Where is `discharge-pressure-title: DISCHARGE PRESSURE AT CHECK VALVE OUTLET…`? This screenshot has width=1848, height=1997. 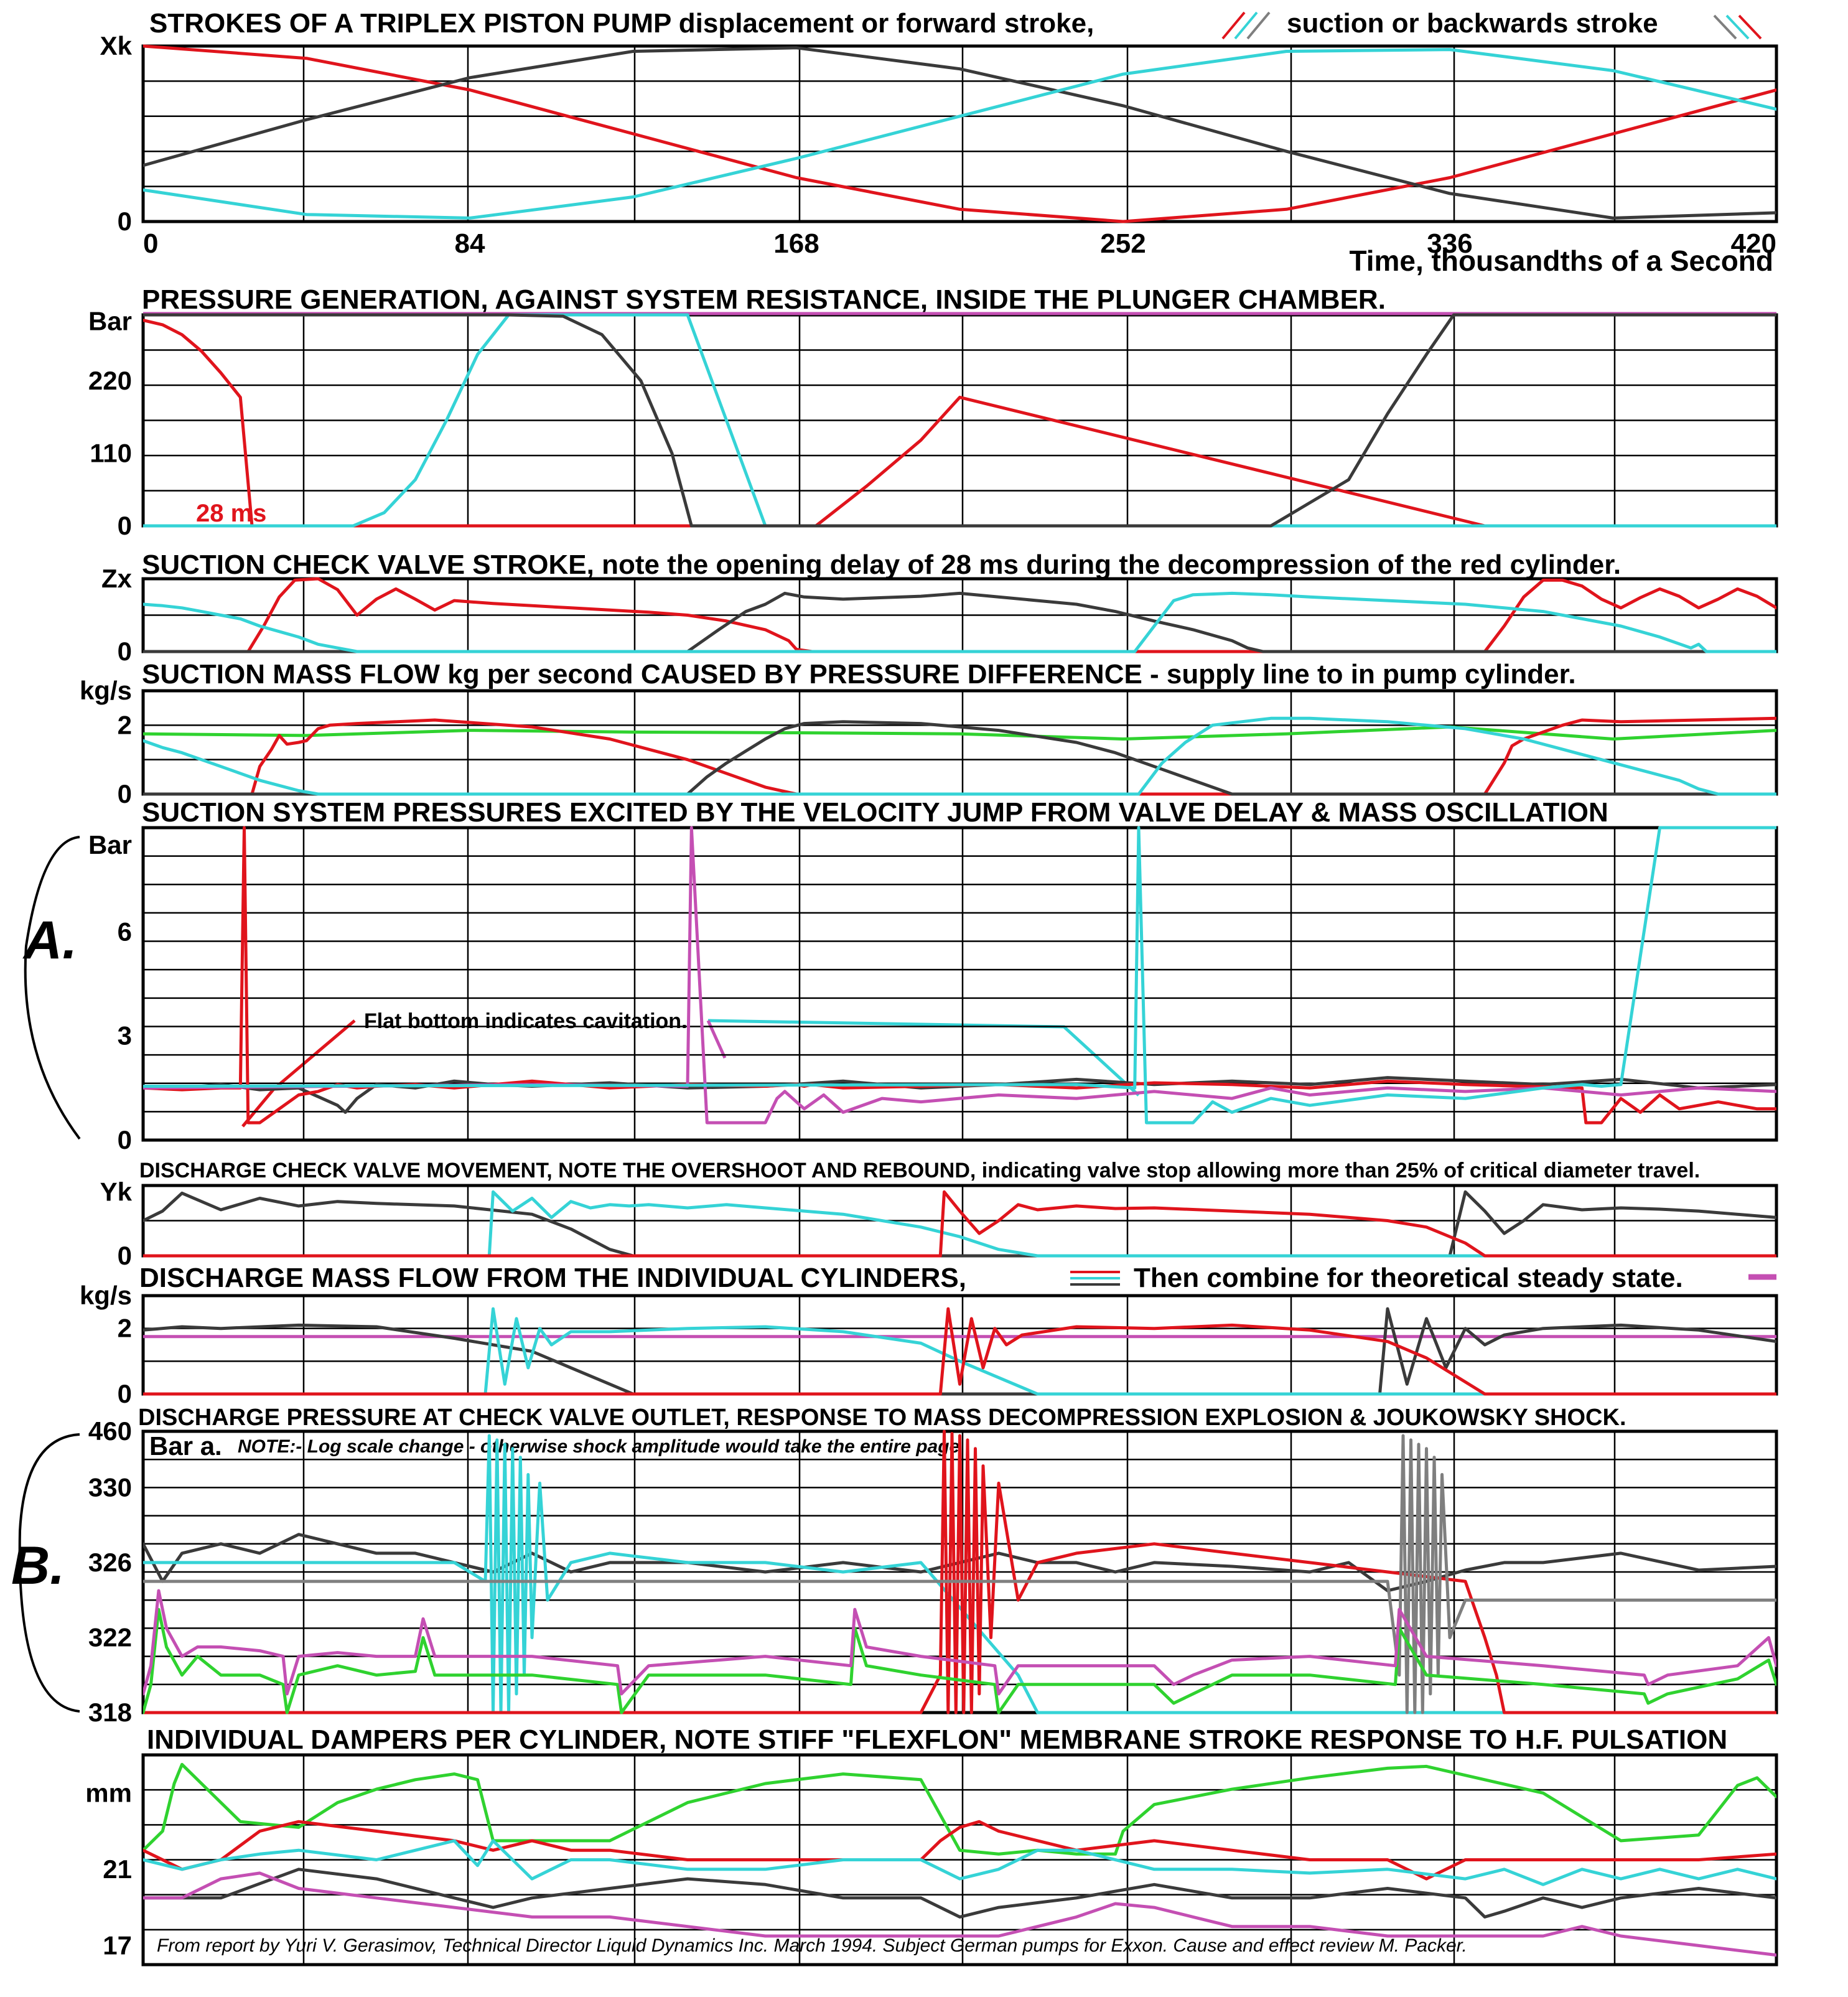 discharge-pressure-title: DISCHARGE PRESSURE AT CHECK VALVE OUTLET… is located at coordinates (882, 1418).